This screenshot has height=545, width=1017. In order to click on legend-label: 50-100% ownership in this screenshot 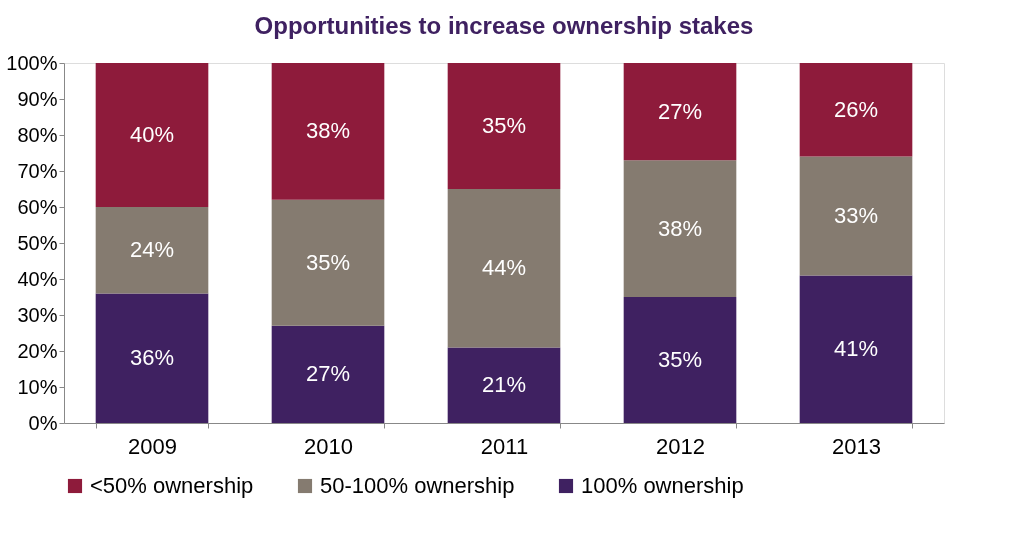, I will do `click(417, 485)`.